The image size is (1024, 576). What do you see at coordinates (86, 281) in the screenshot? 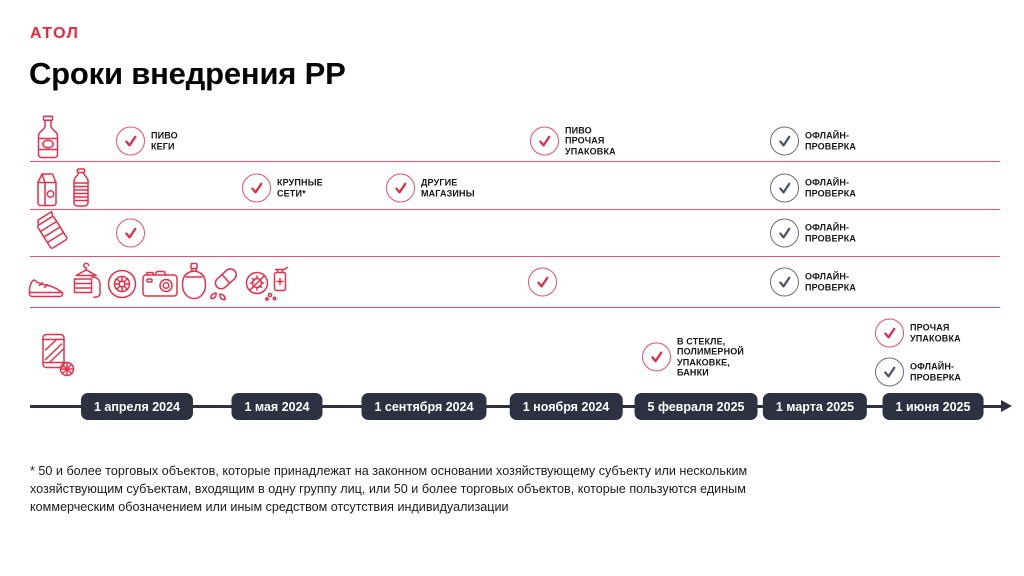
I see `clothes-icon` at bounding box center [86, 281].